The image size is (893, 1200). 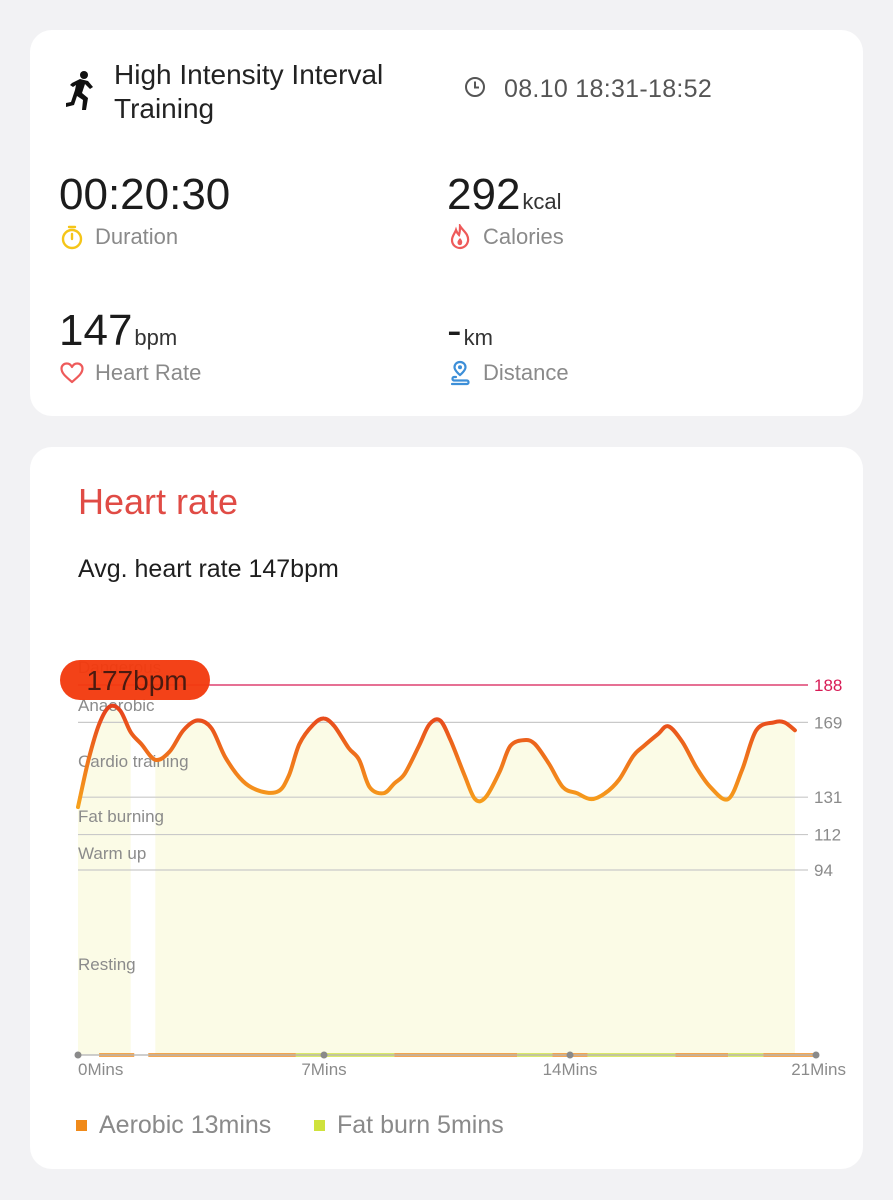 I want to click on workout-title: High Intensity Interval Training, so click(x=249, y=91).